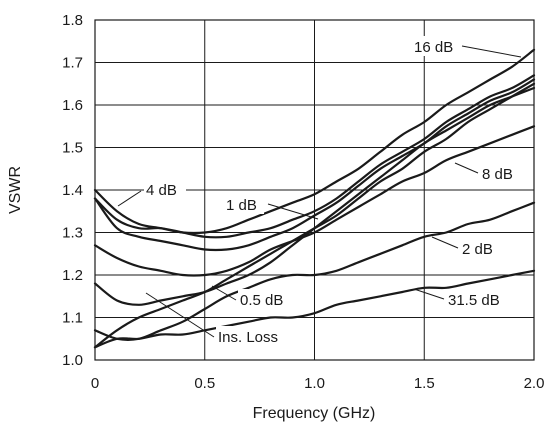 This screenshot has height=437, width=546. What do you see at coordinates (466, 168) in the screenshot?
I see `leader-8db` at bounding box center [466, 168].